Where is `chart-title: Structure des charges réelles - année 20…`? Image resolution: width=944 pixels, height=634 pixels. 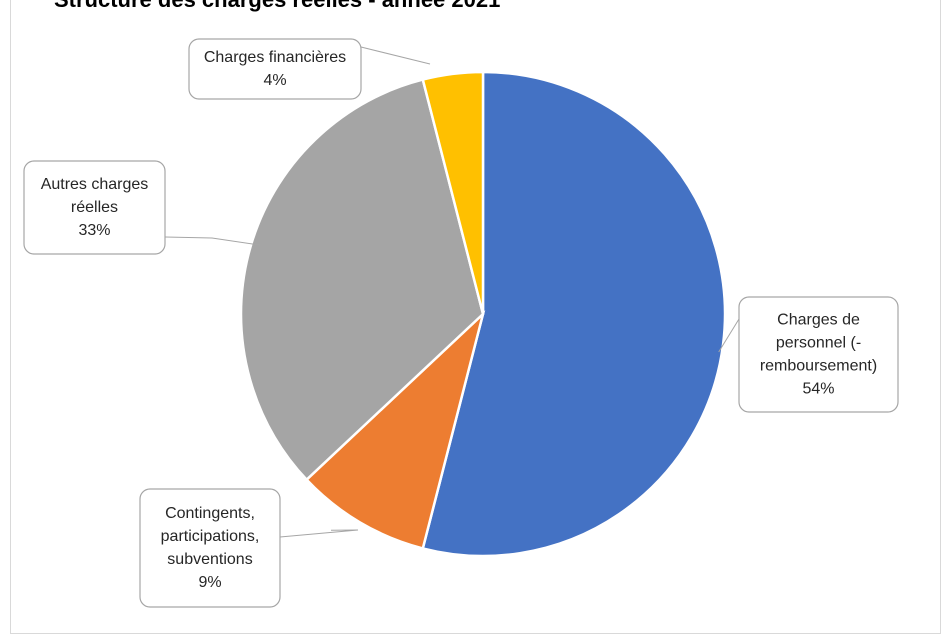
chart-title: Structure des charges réelles - année 20… is located at coordinates (277, 6).